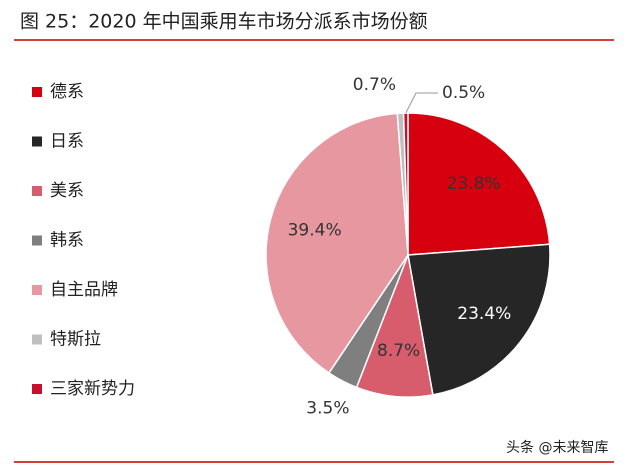 This screenshot has height=473, width=640. Describe the element at coordinates (75, 340) in the screenshot. I see `legend-label: 特斯拉` at that location.